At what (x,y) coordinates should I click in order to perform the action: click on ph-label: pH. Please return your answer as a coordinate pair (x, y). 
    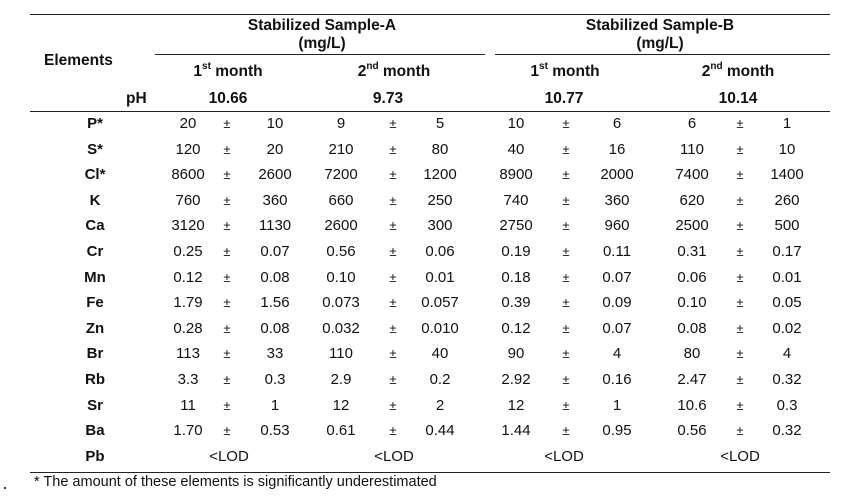
    Looking at the image, I should click on (136, 98).